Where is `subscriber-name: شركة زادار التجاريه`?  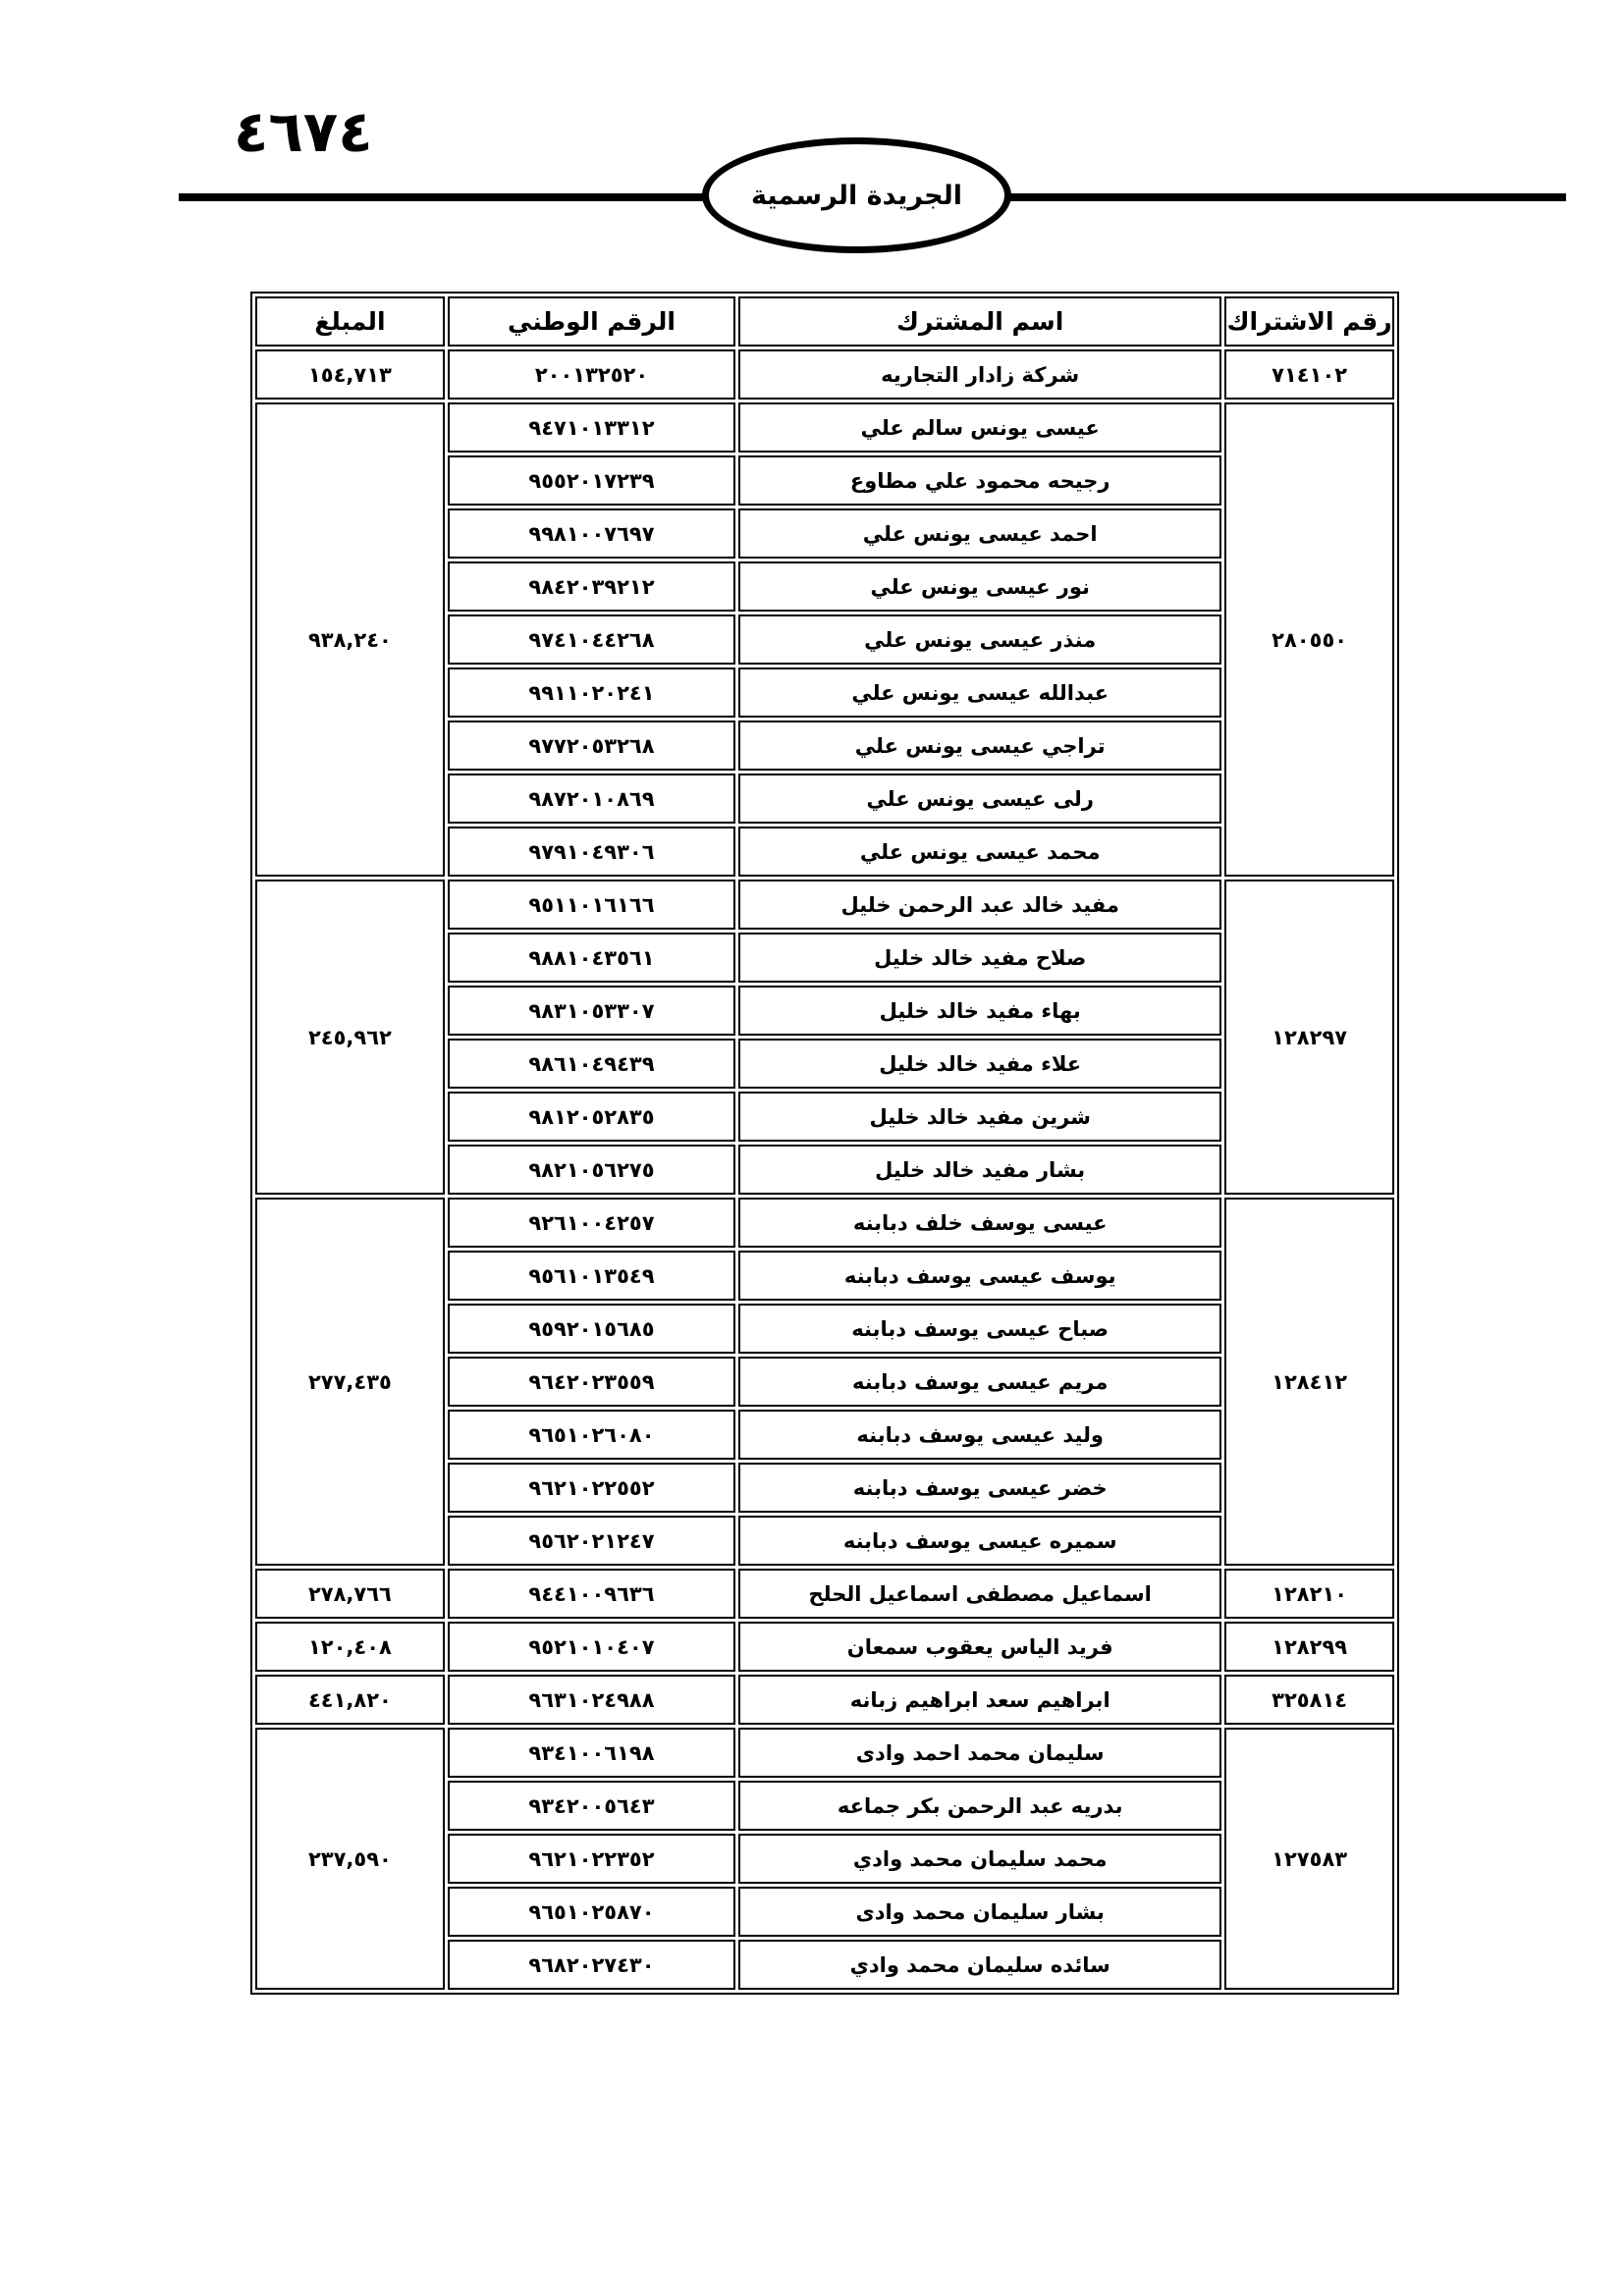
subscriber-name: شركة زادار التجاريه is located at coordinates (980, 374).